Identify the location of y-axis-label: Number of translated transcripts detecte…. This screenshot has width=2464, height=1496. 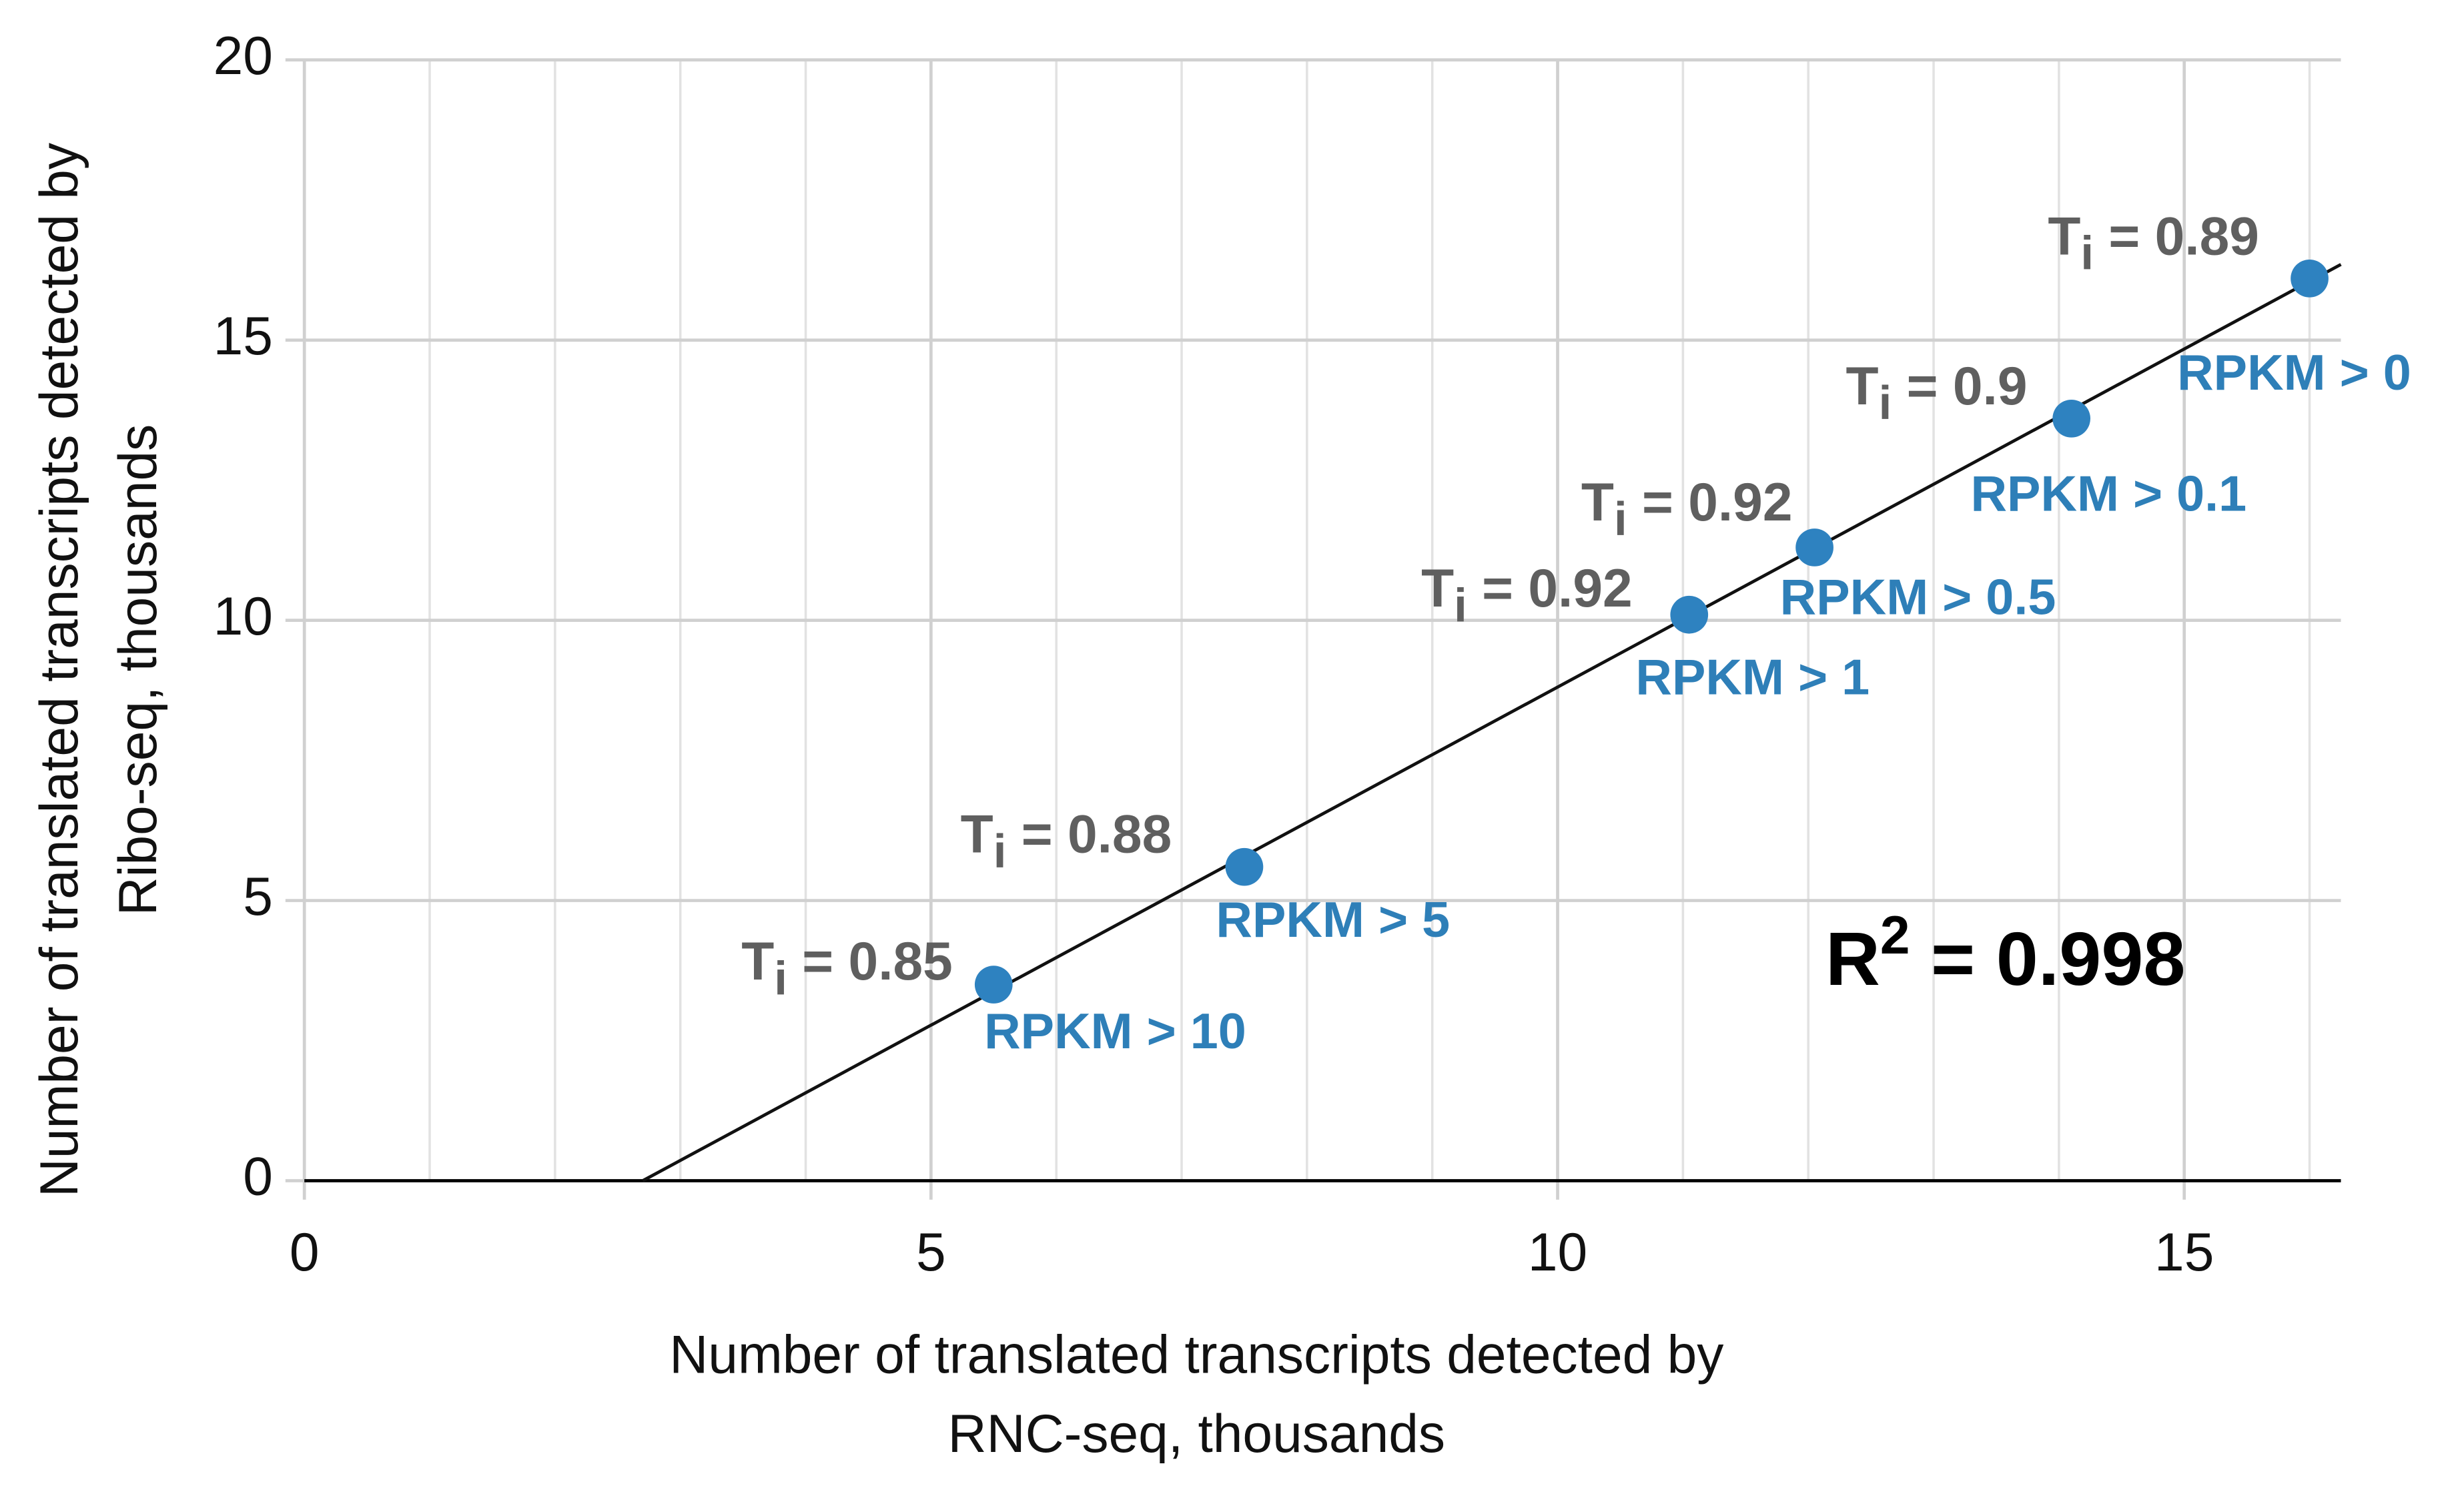
(59, 670).